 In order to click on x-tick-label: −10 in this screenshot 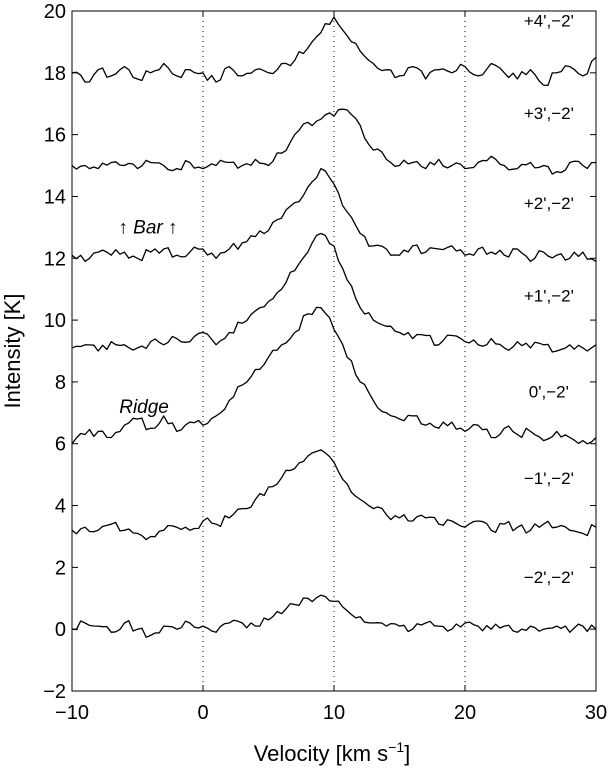, I will do `click(72, 713)`.